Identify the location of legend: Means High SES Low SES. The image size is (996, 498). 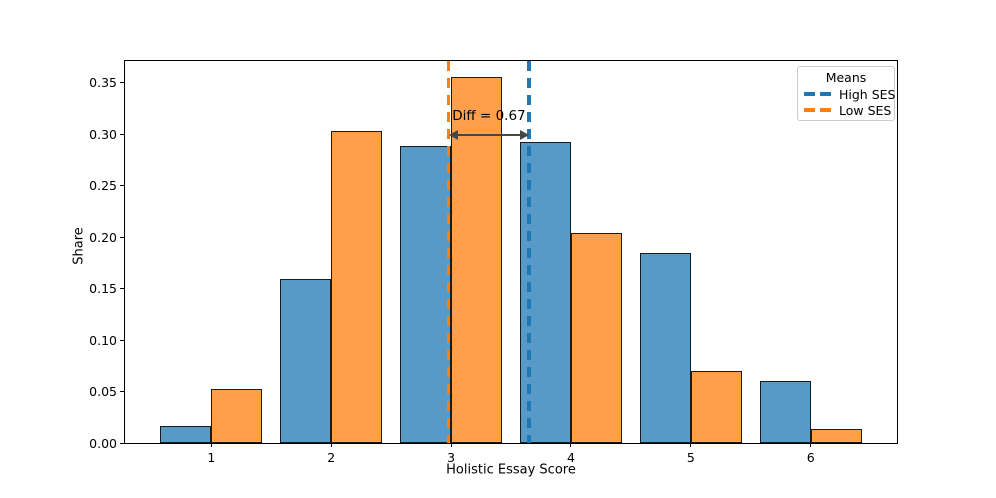
(846, 93).